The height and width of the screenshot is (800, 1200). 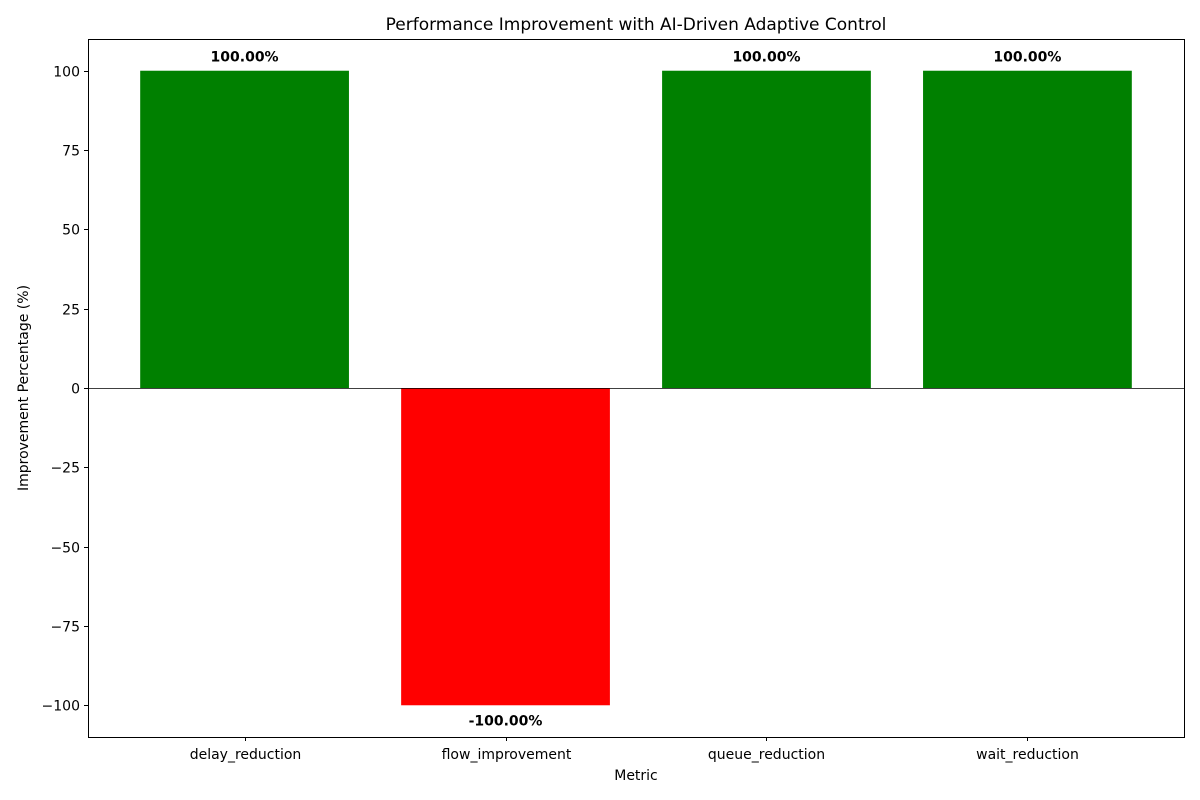 I want to click on y-tick-label: −25, so click(x=65, y=469).